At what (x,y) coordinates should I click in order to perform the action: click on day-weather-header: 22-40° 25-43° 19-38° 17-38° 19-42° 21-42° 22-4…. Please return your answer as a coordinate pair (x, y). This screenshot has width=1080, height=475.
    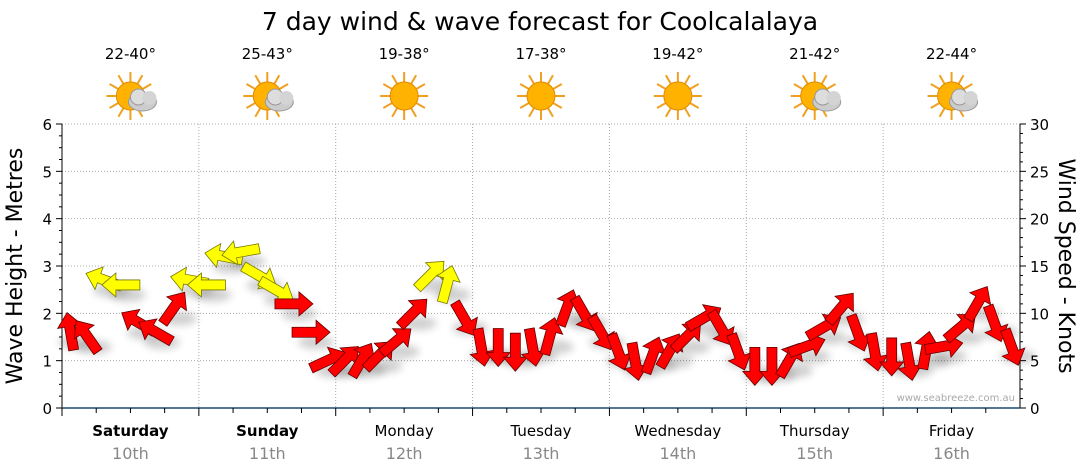
    Looking at the image, I should click on (542, 82).